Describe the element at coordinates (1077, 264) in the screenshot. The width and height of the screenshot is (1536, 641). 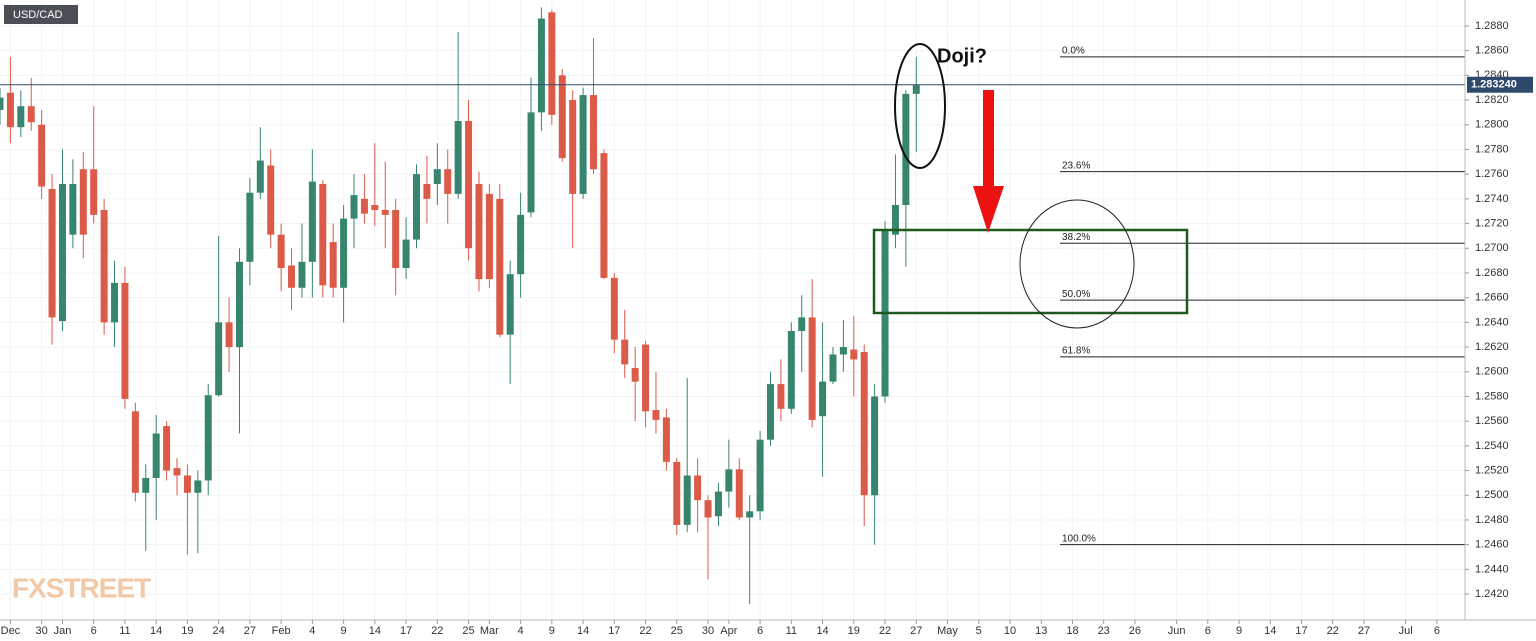
I see `zone-circle` at that location.